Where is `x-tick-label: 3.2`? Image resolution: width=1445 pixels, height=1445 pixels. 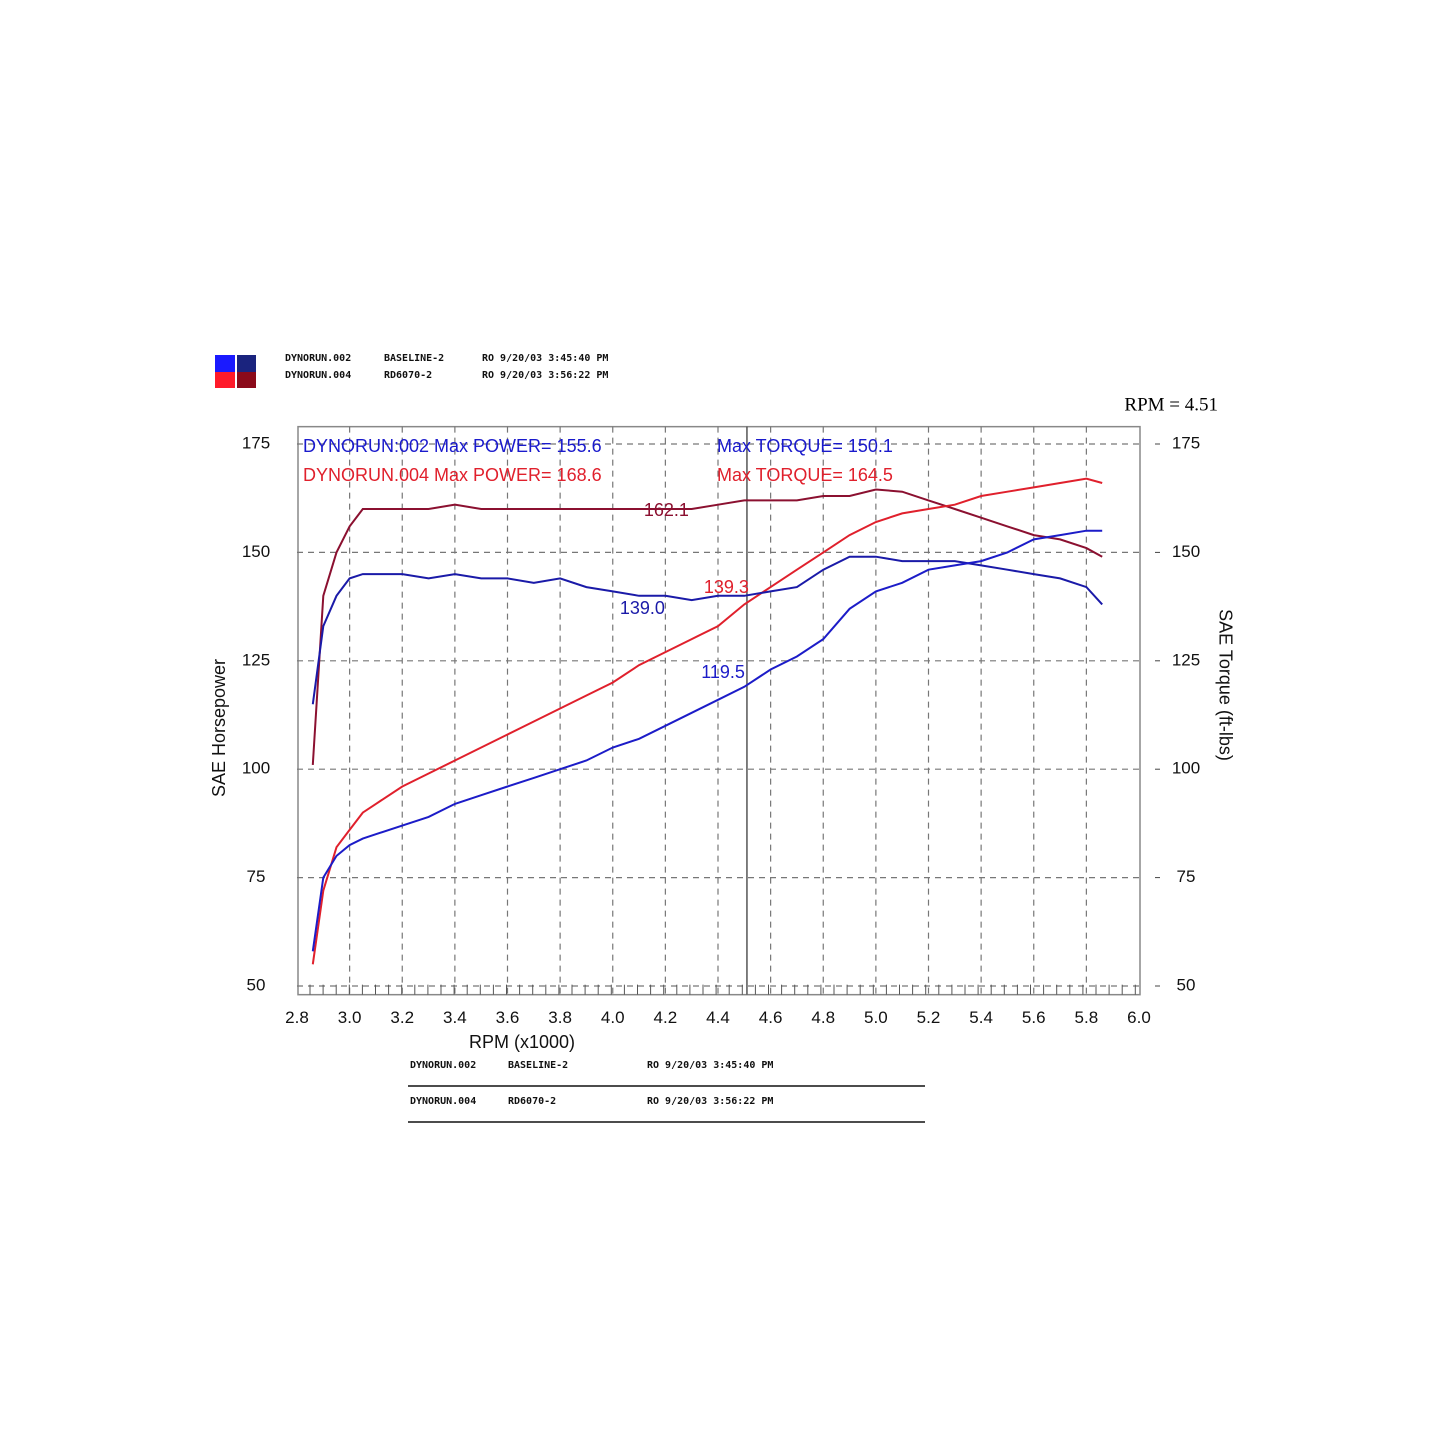
x-tick-label: 3.2 is located at coordinates (402, 1017).